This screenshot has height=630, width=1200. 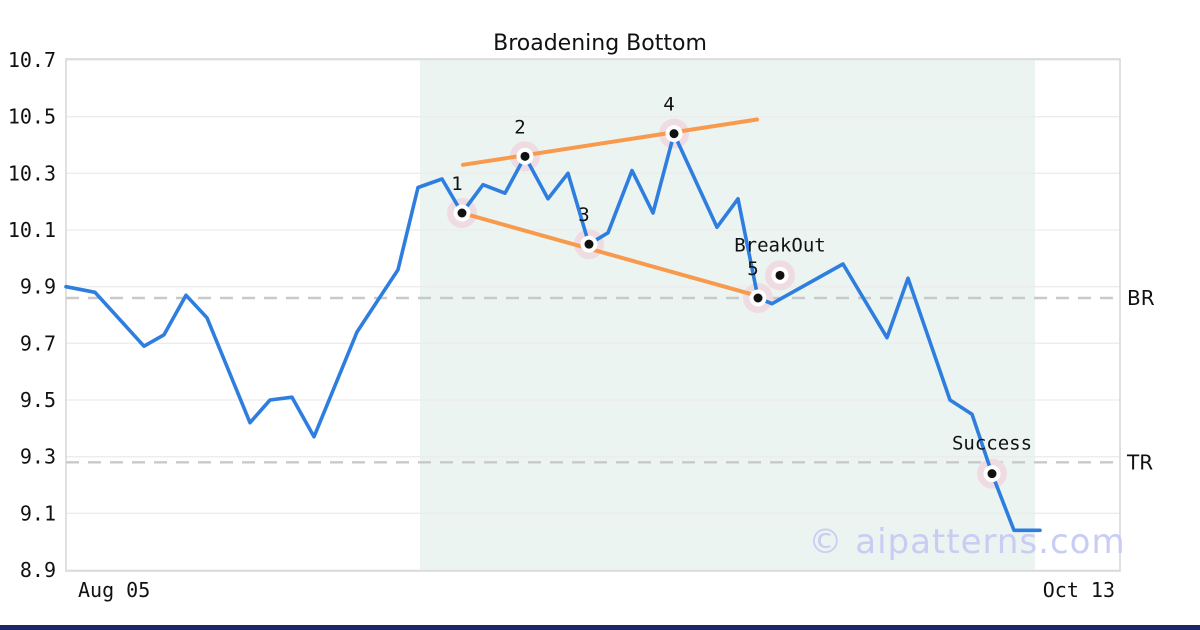 I want to click on lower-broadening-line, so click(x=608, y=254).